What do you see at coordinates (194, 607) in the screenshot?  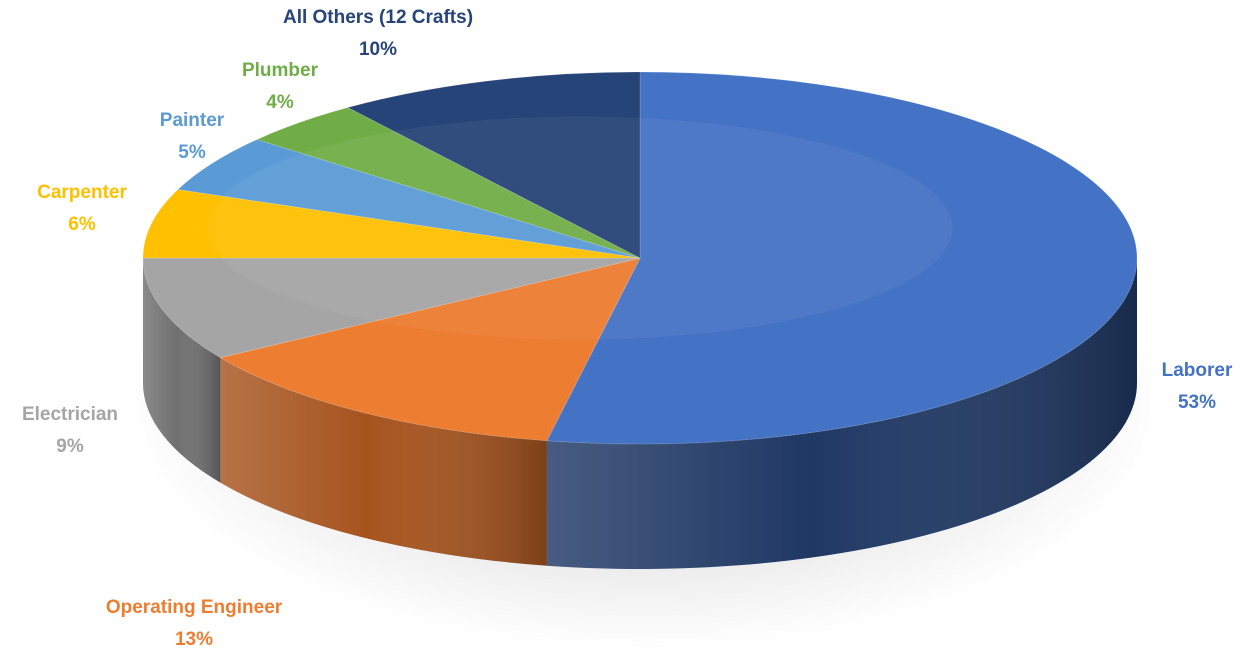 I see `label-operating-engineer: Operating Engineer` at bounding box center [194, 607].